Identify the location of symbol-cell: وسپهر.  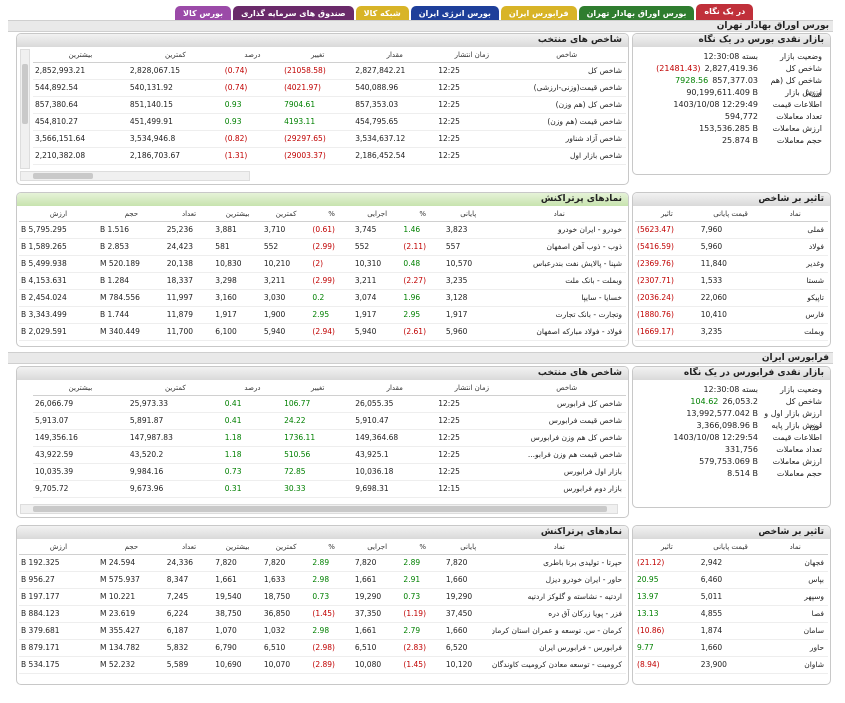
(795, 597).